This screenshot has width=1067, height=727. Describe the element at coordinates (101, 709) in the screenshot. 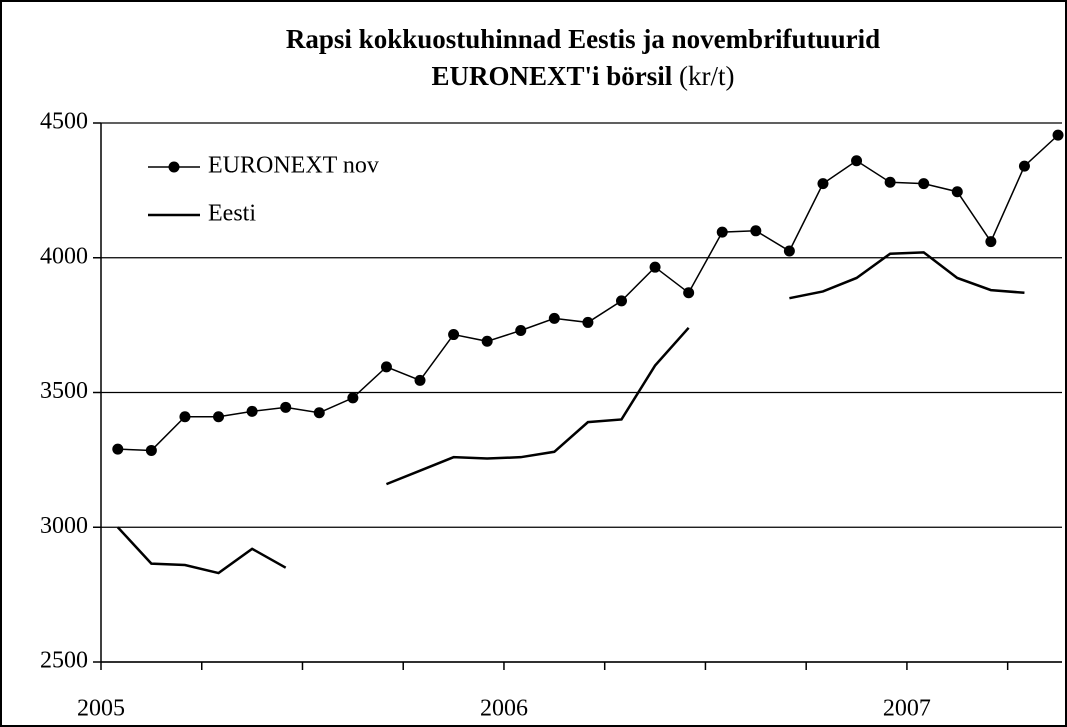

I see `x-tick-label: 2005` at that location.